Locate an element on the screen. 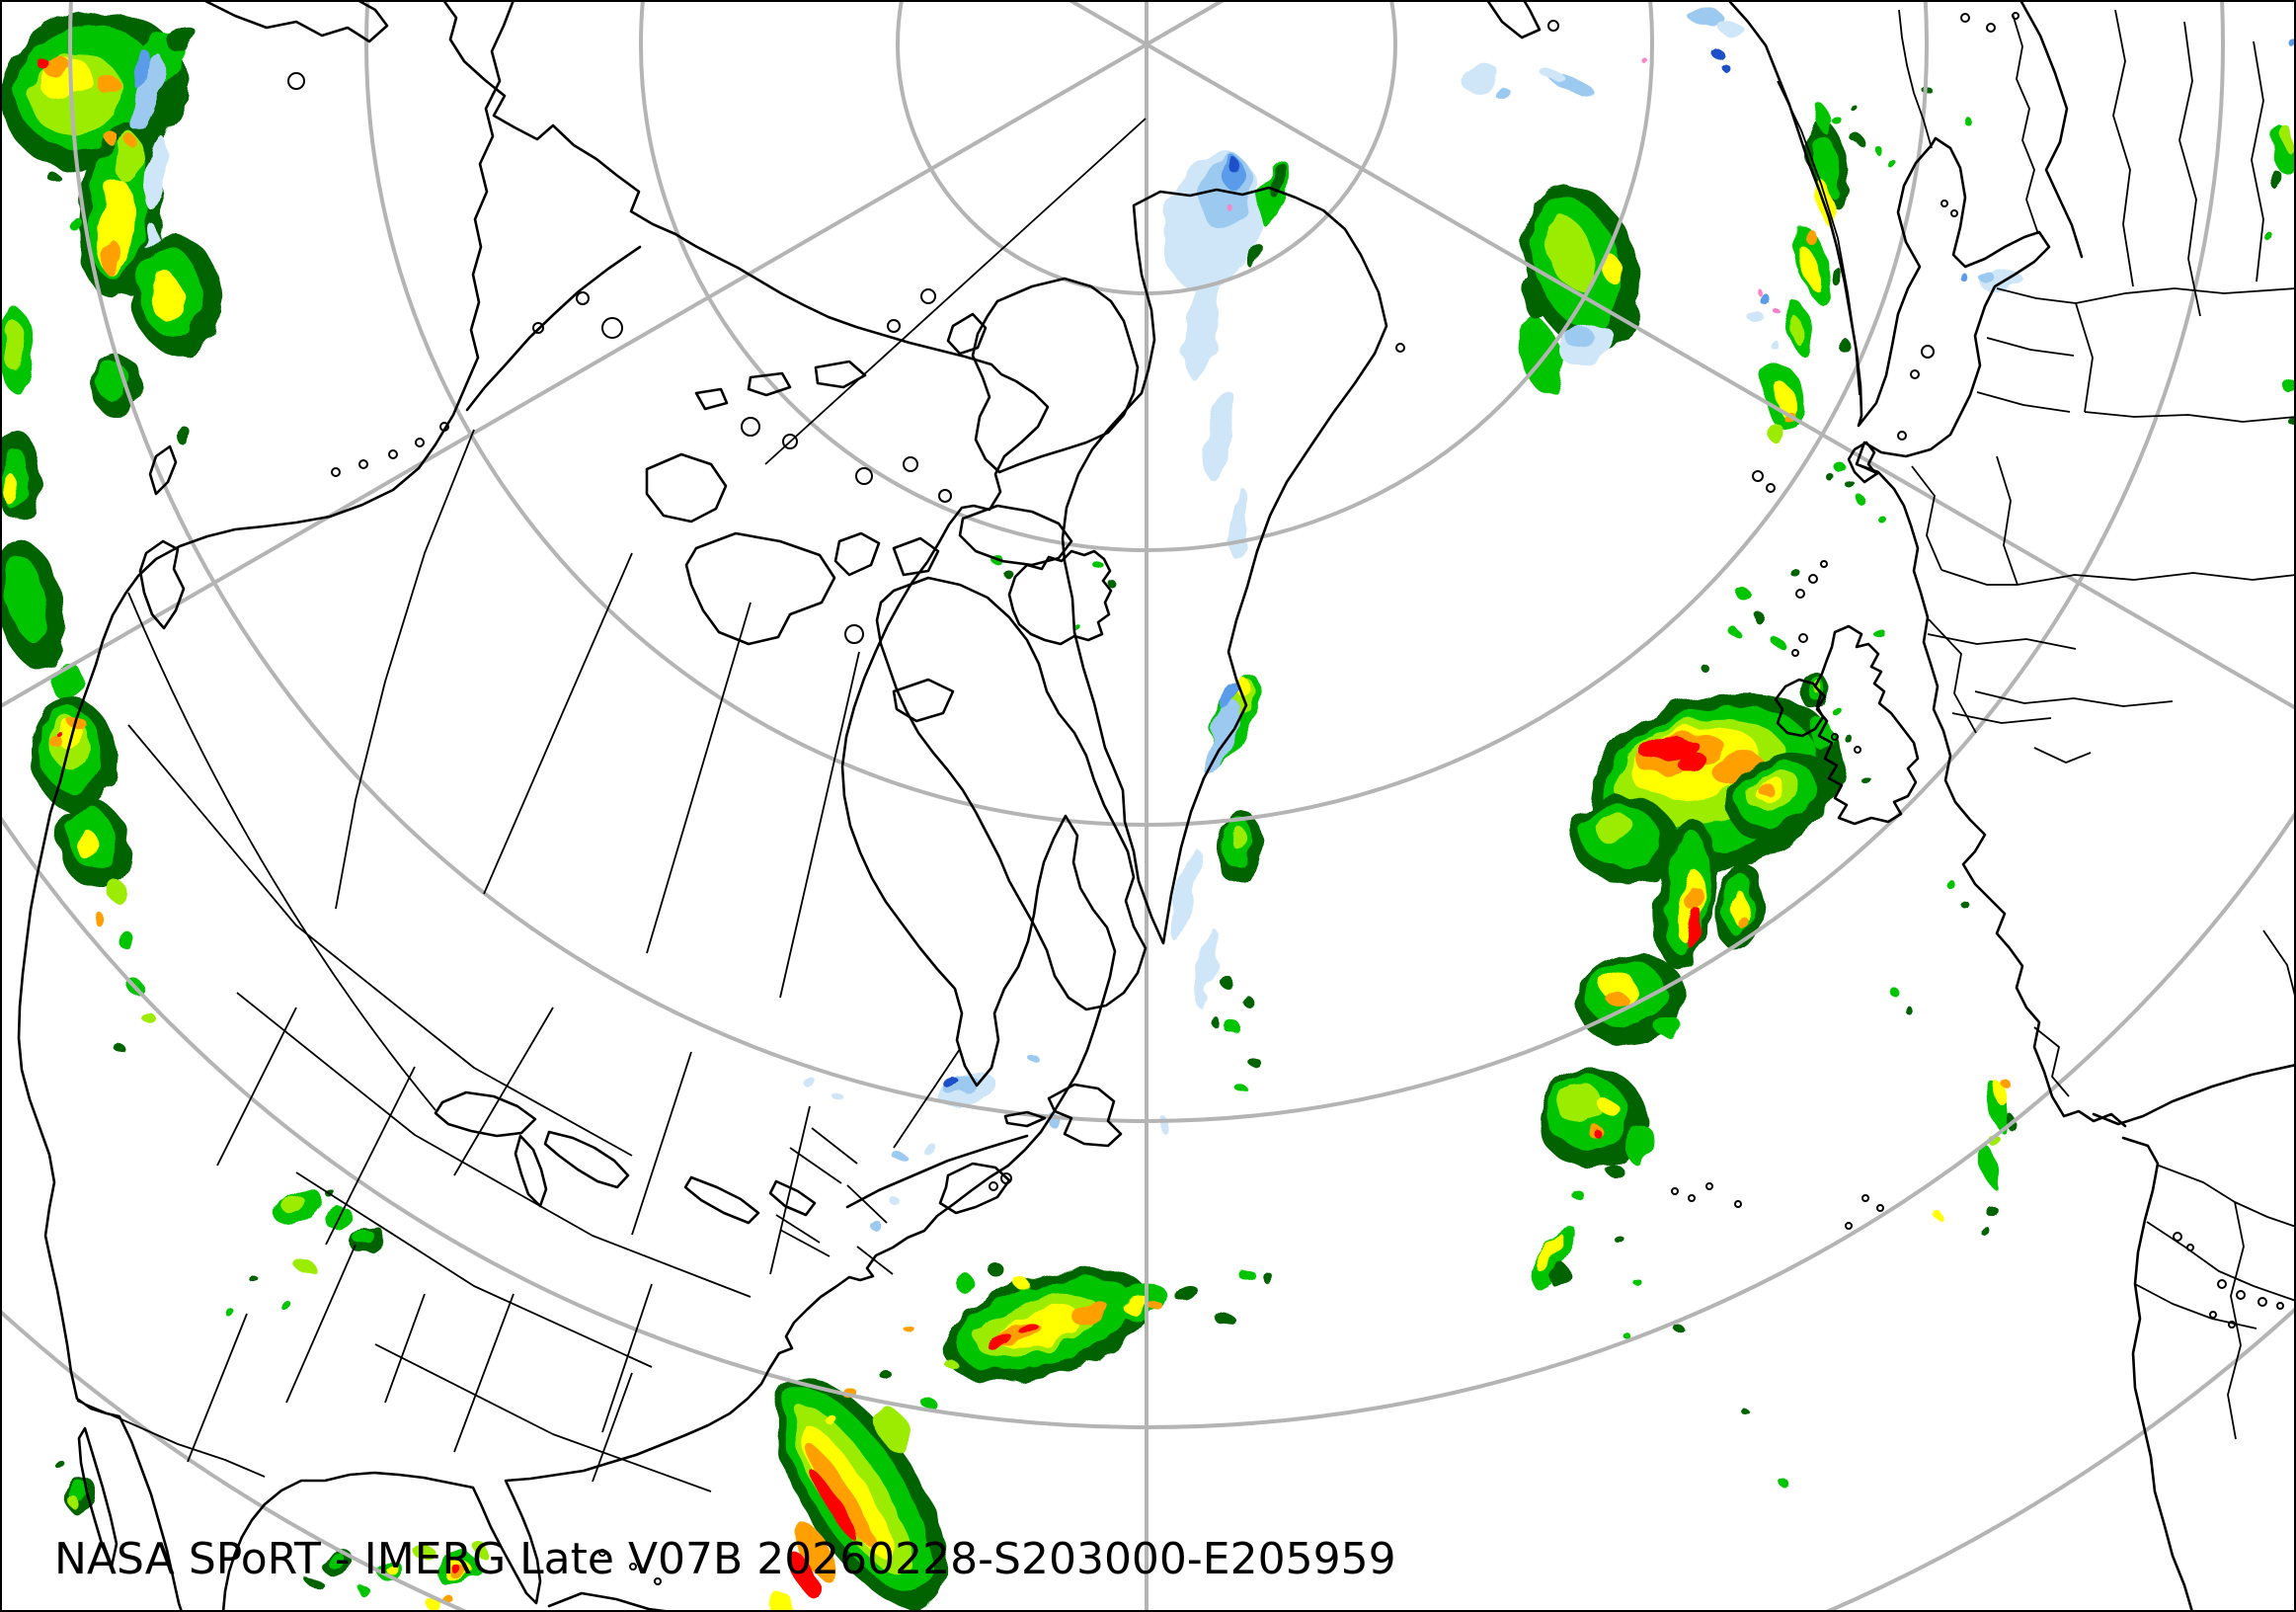  border-us-45n is located at coordinates (380, 940).